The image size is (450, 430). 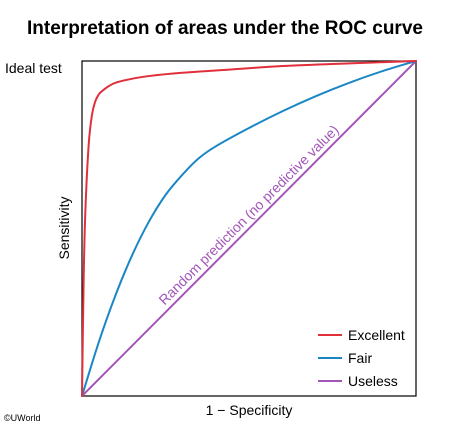 I want to click on legend-item-excellent: Excellent, so click(x=361, y=334).